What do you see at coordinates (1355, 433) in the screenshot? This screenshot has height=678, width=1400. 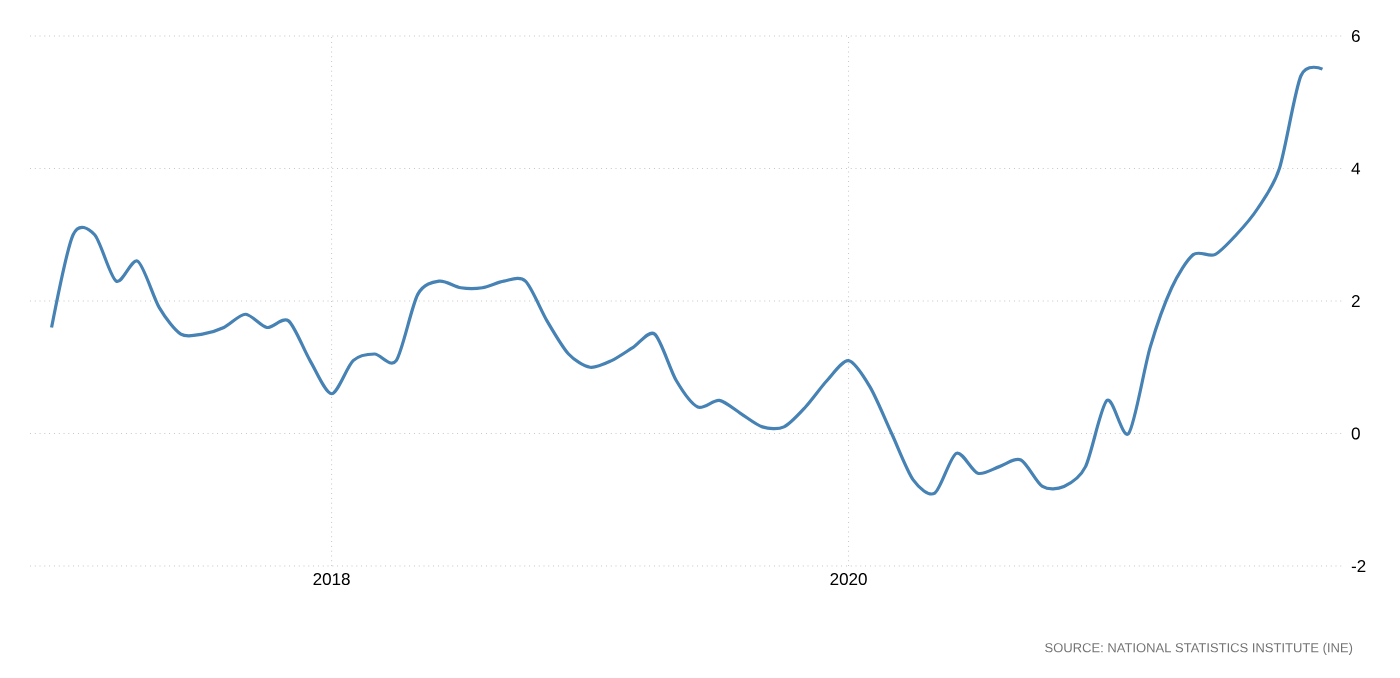 I see `y-tick-label: 0` at bounding box center [1355, 433].